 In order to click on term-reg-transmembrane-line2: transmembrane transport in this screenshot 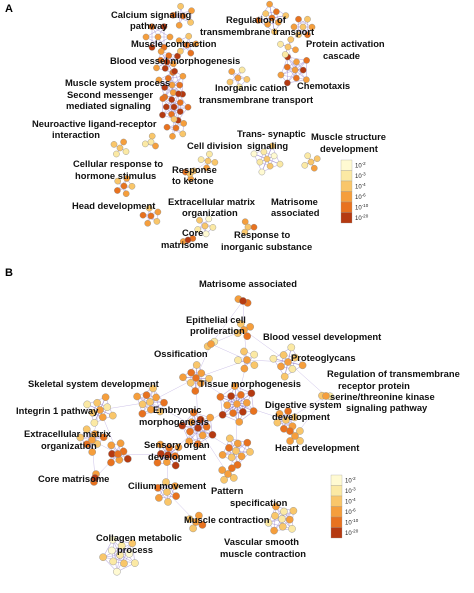, I will do `click(257, 31)`.